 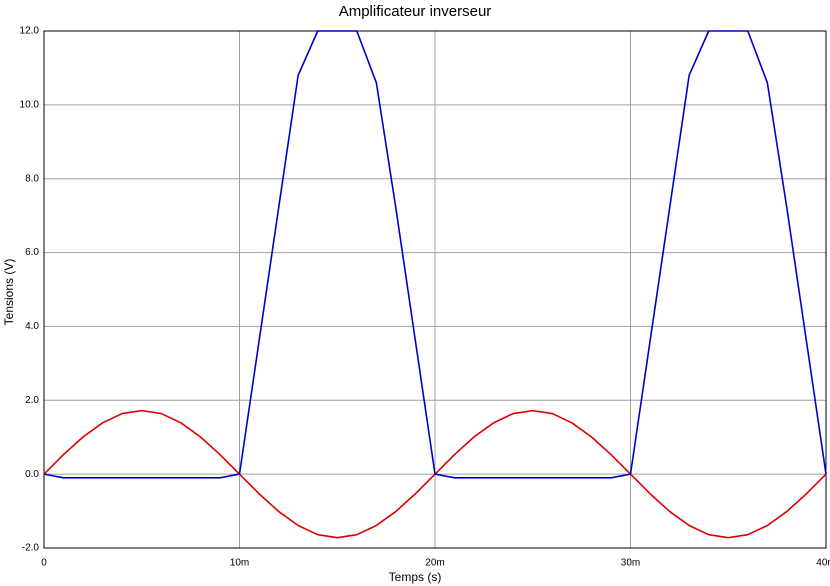 I want to click on y-tick-label: 0.0, so click(x=32, y=474).